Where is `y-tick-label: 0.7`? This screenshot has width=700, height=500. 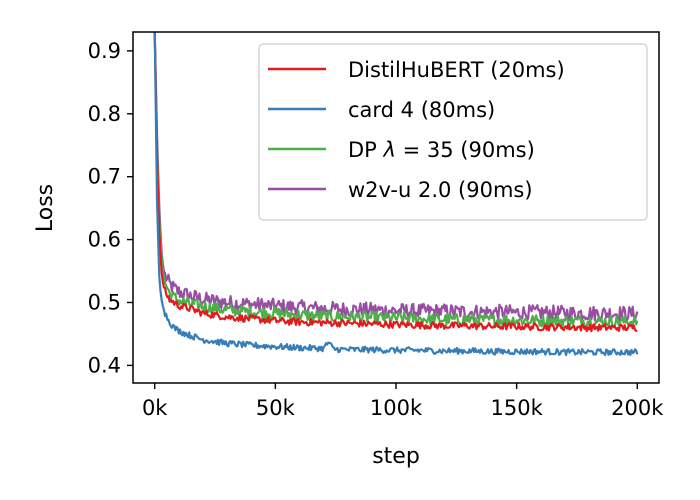
y-tick-label: 0.7 is located at coordinates (104, 177).